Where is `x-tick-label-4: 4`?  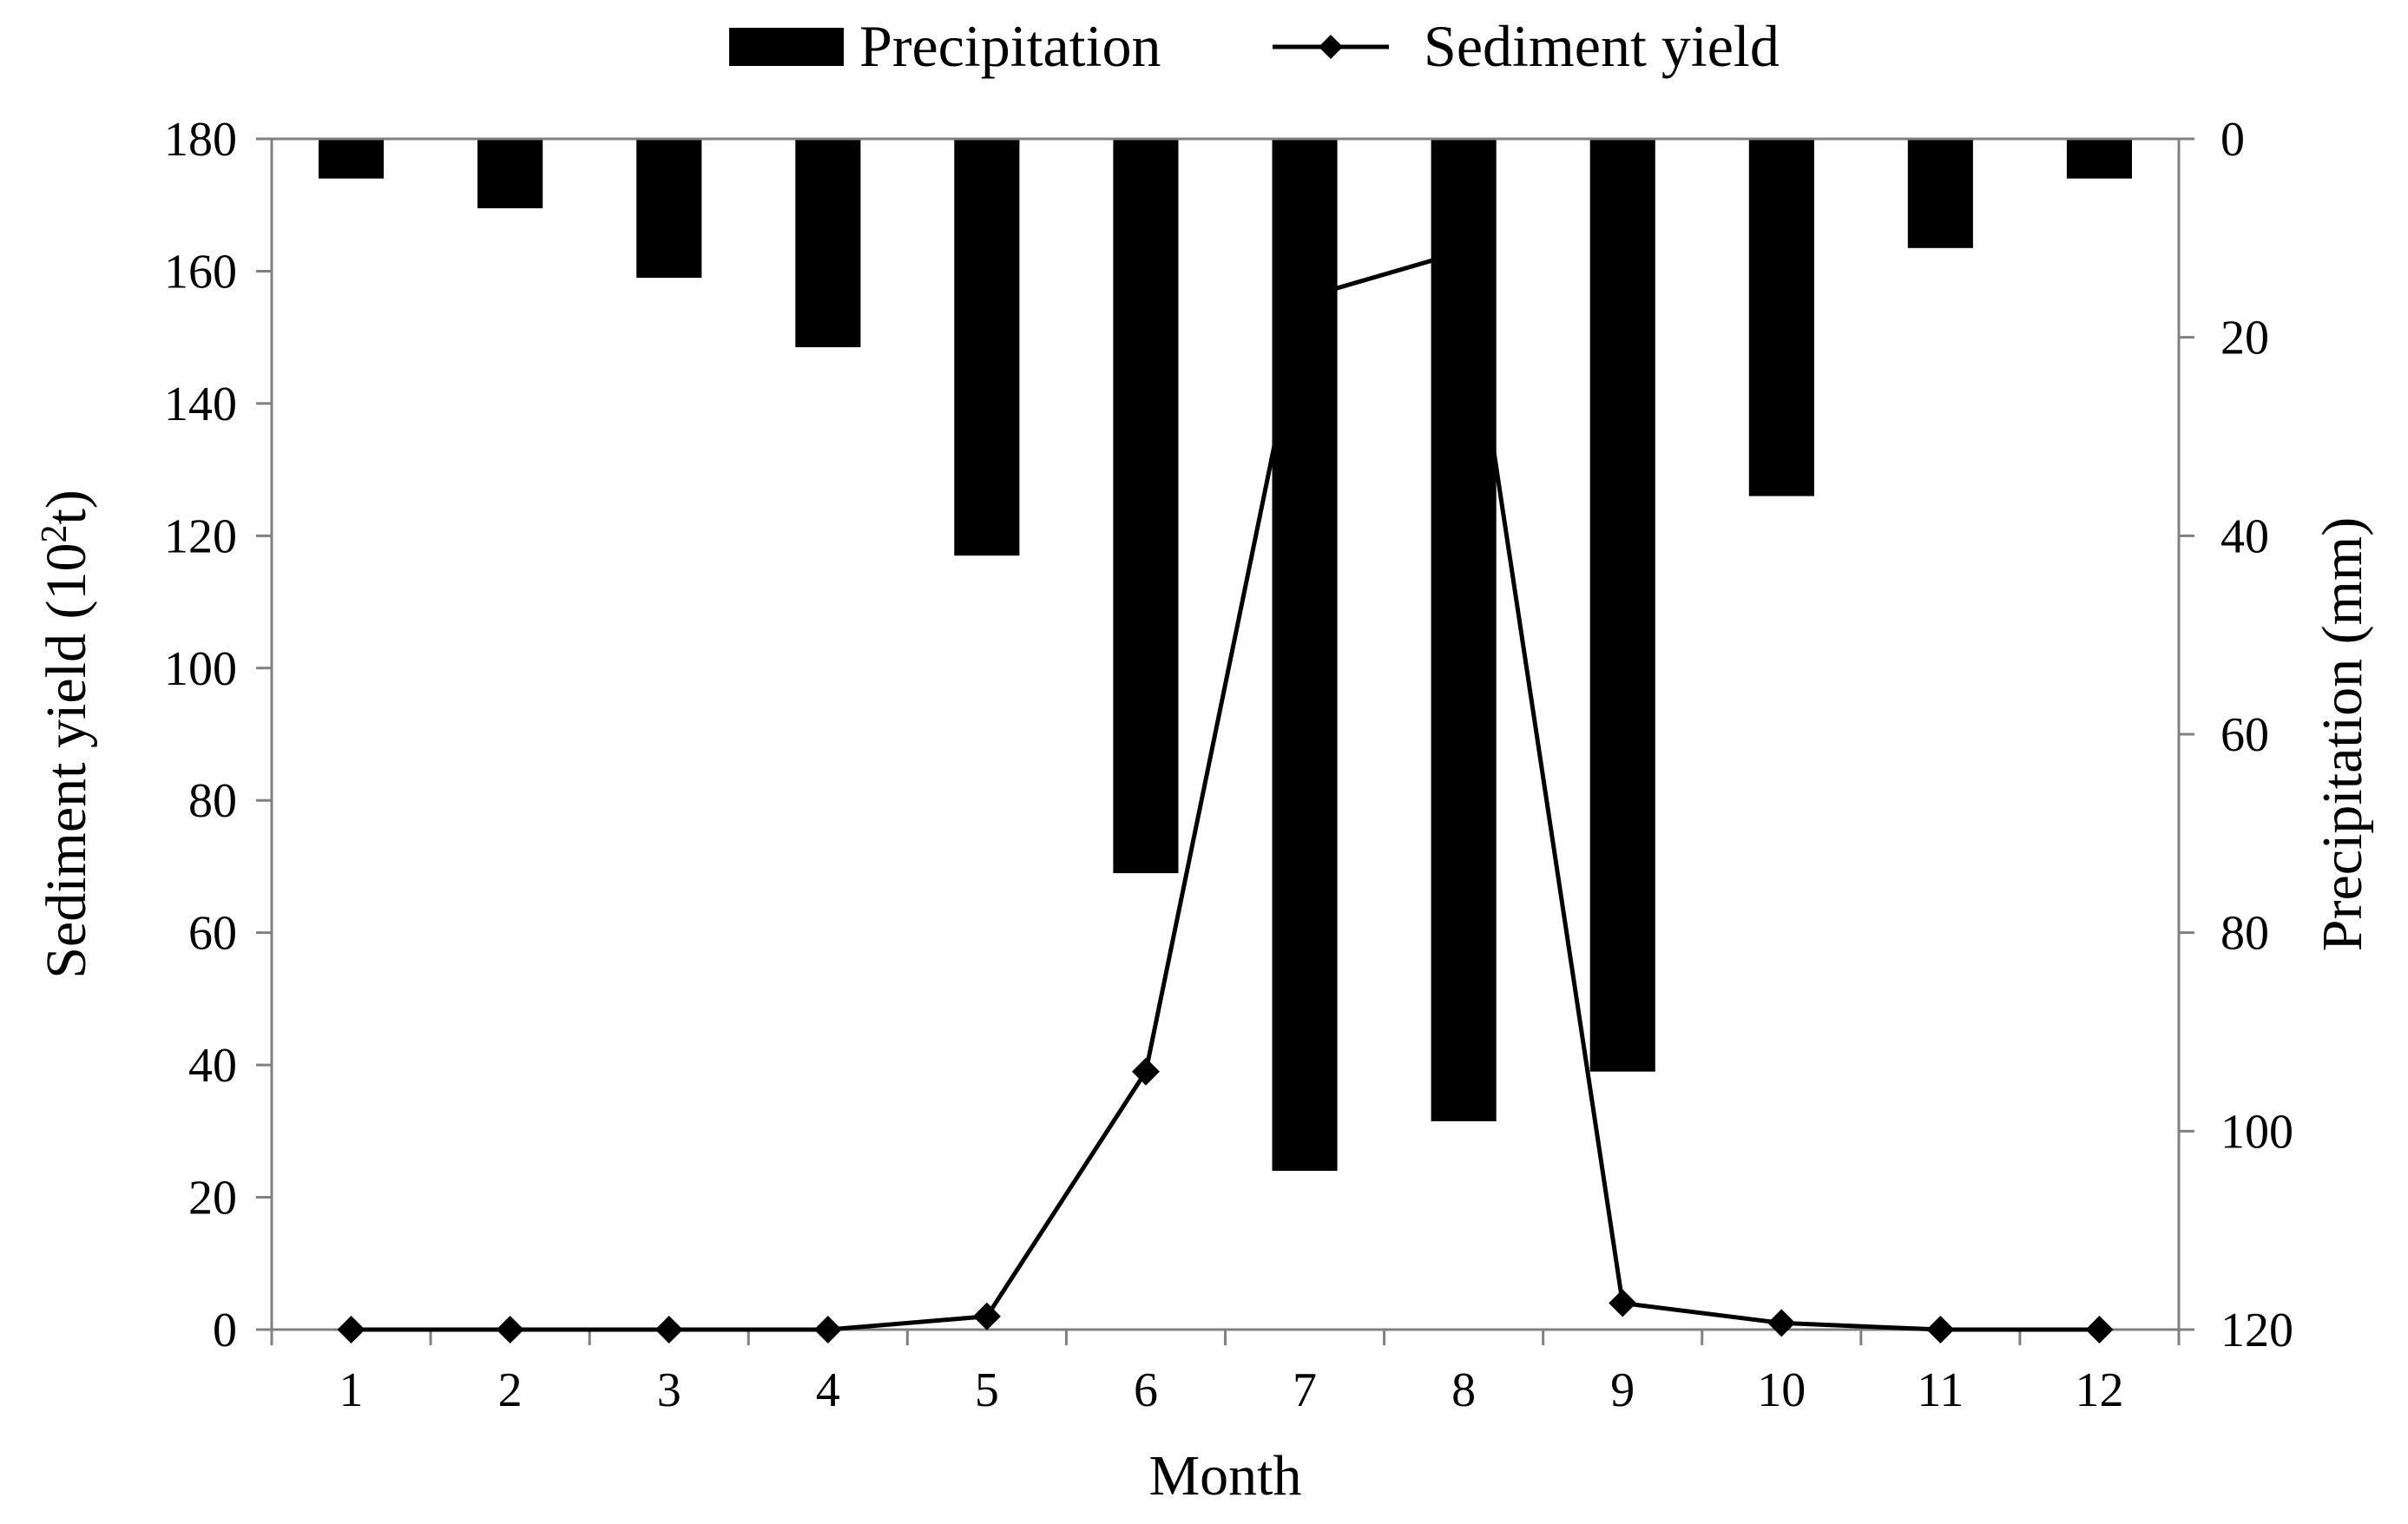 x-tick-label-4: 4 is located at coordinates (828, 1390).